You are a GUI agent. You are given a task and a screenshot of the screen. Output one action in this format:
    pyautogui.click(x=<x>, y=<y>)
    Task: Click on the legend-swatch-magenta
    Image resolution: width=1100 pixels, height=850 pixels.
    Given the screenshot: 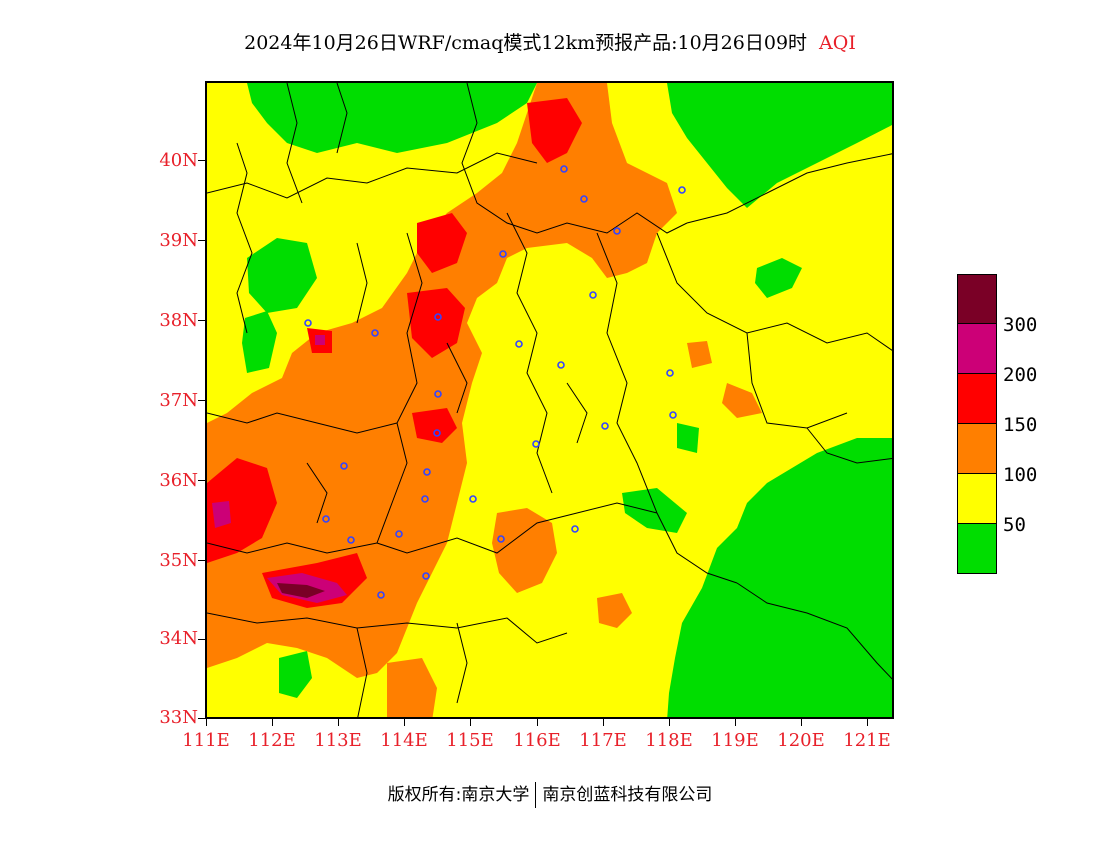 What is the action you would take?
    pyautogui.click(x=977, y=349)
    